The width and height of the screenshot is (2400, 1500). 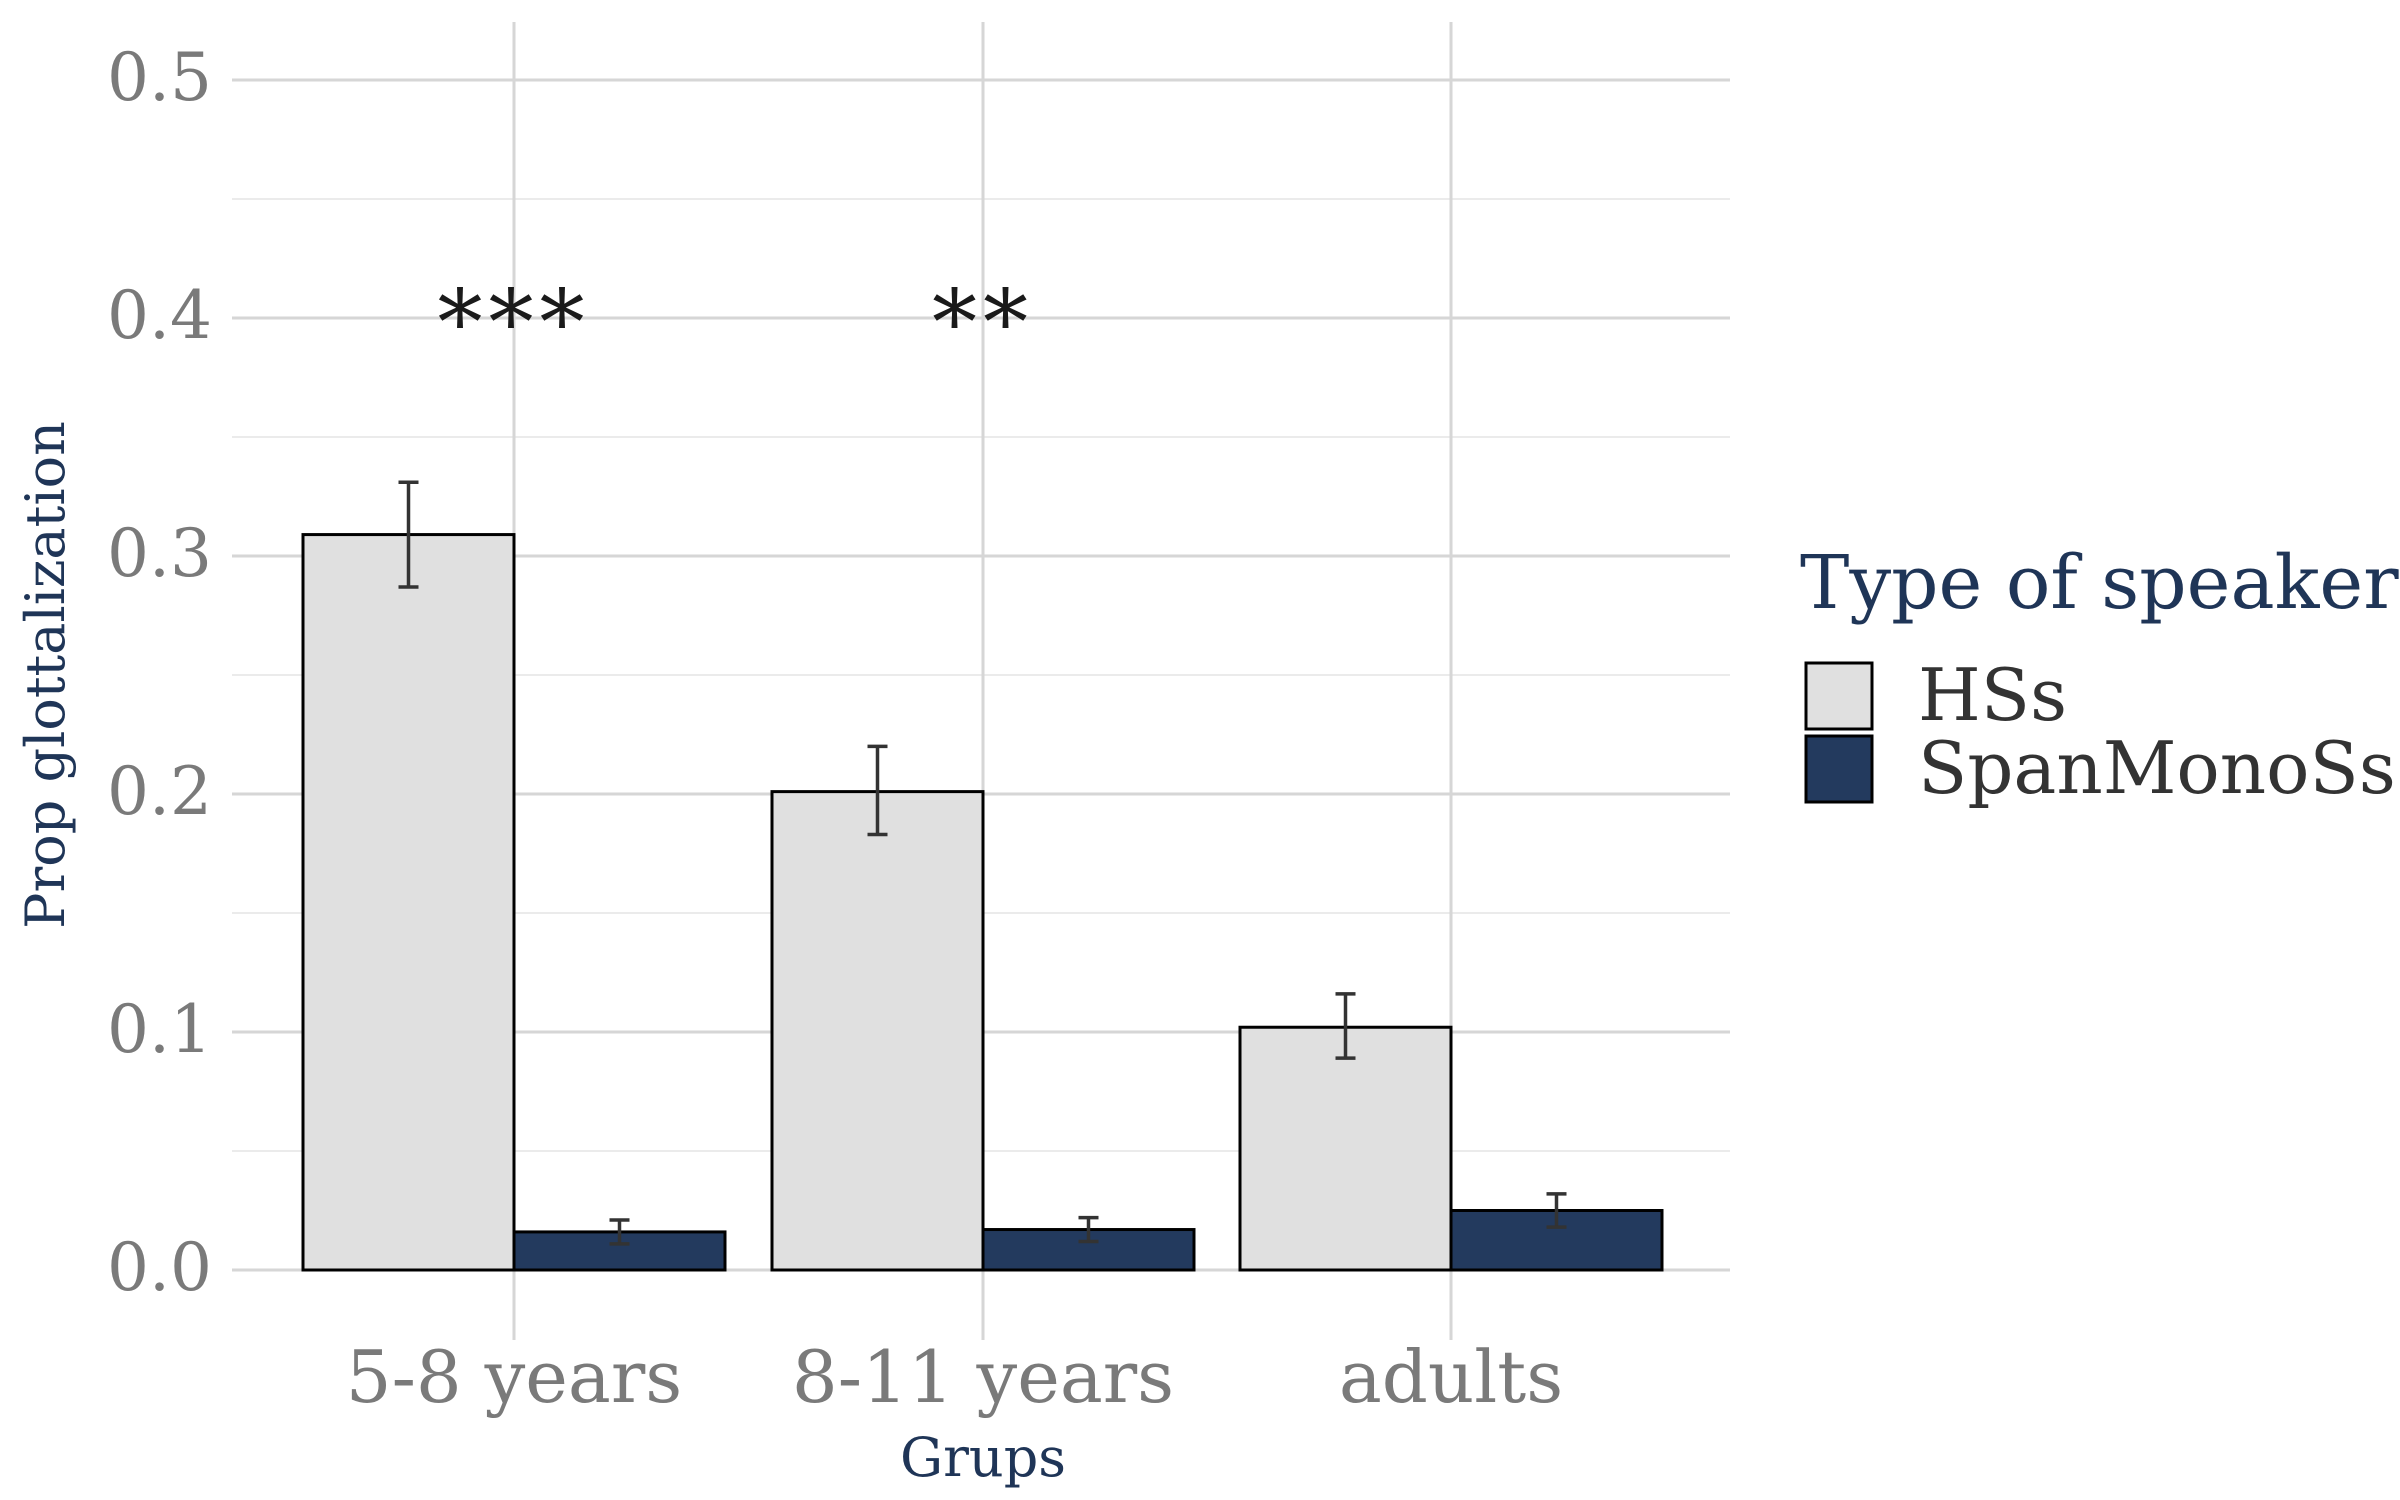 I want to click on y-tick-label: 0.5, so click(x=159, y=77).